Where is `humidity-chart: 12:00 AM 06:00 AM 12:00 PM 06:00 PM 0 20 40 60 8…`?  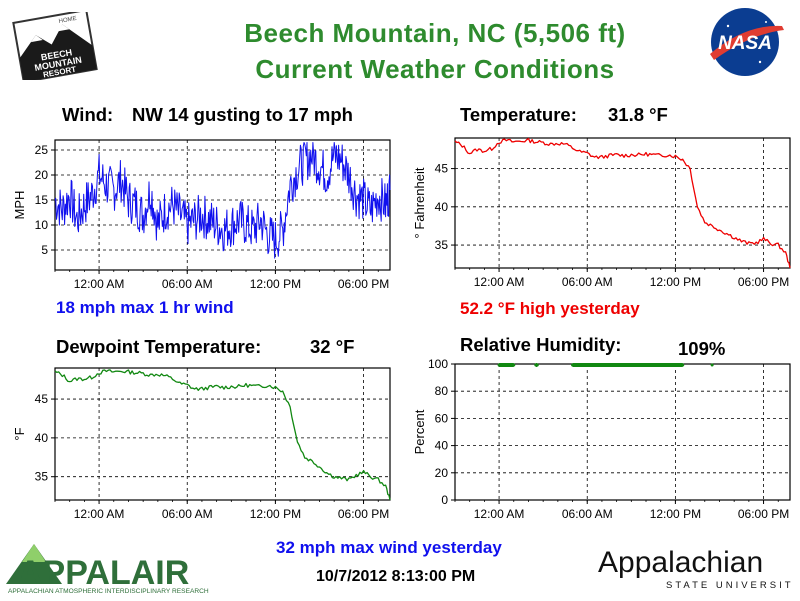 humidity-chart: 12:00 AM 06:00 AM 12:00 PM 06:00 PM 0 20 40 60 8… is located at coordinates (601, 439).